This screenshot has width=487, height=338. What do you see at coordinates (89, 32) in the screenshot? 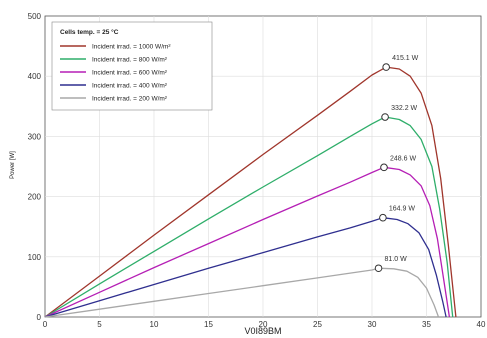
I see `legend-title: Cells temp. = 25 °C` at bounding box center [89, 32].